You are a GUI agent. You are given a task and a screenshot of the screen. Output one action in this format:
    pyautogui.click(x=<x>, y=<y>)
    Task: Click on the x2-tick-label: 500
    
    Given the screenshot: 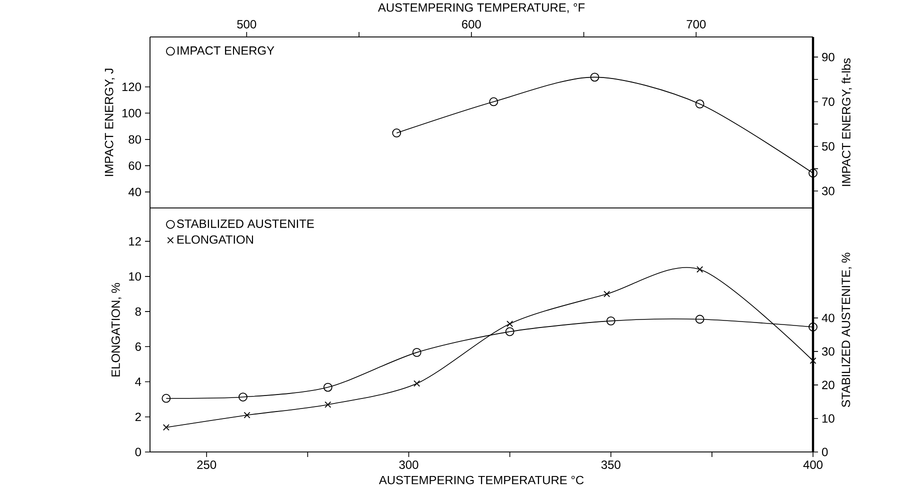 What is the action you would take?
    pyautogui.click(x=246, y=24)
    